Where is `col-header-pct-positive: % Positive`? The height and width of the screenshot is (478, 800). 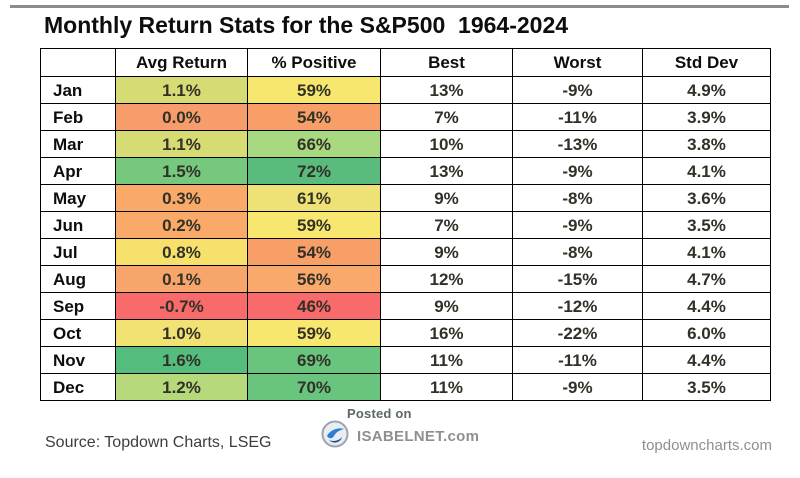
col-header-pct-positive: % Positive is located at coordinates (314, 62).